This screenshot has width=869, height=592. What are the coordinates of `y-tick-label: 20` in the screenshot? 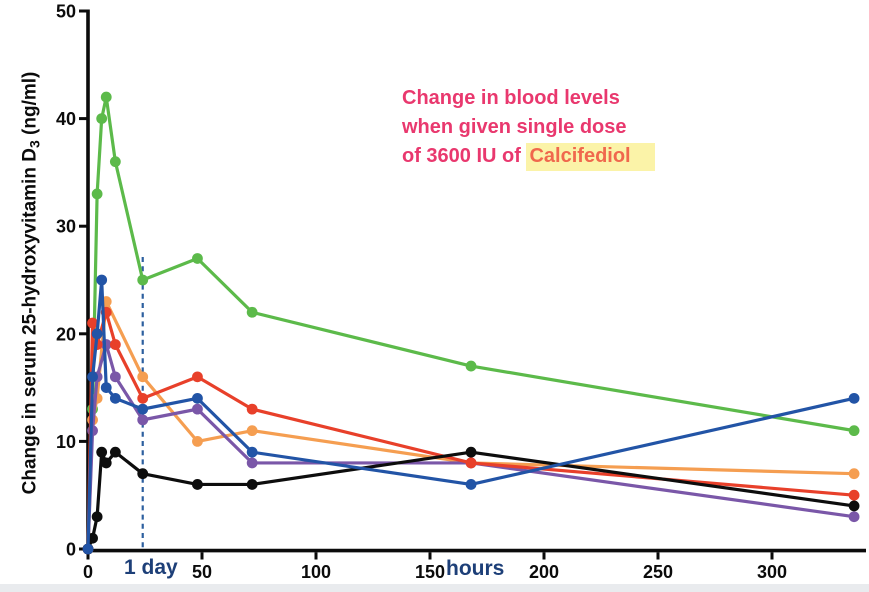 It's located at (66, 334).